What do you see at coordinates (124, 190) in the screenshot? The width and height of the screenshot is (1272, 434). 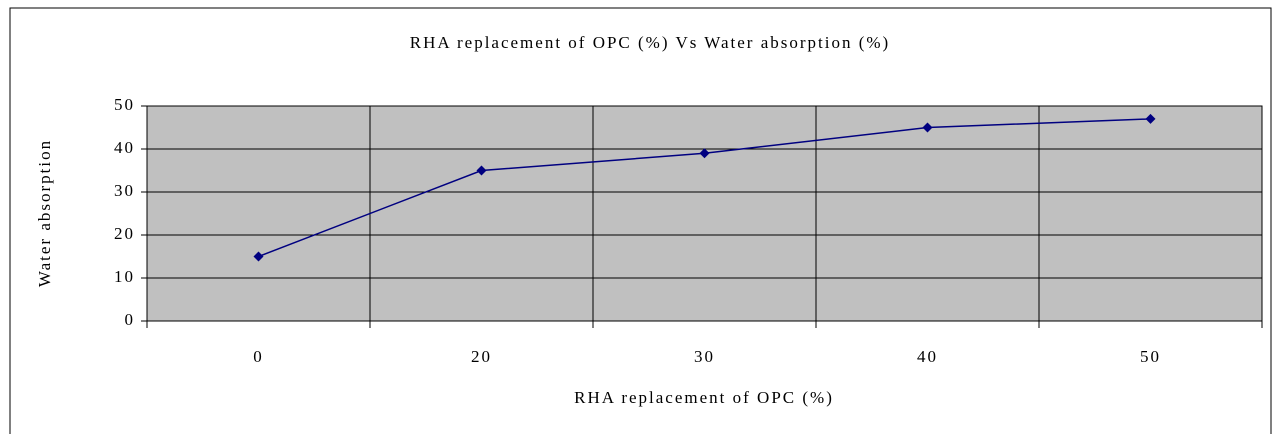 I see `y-tick-label: 30` at bounding box center [124, 190].